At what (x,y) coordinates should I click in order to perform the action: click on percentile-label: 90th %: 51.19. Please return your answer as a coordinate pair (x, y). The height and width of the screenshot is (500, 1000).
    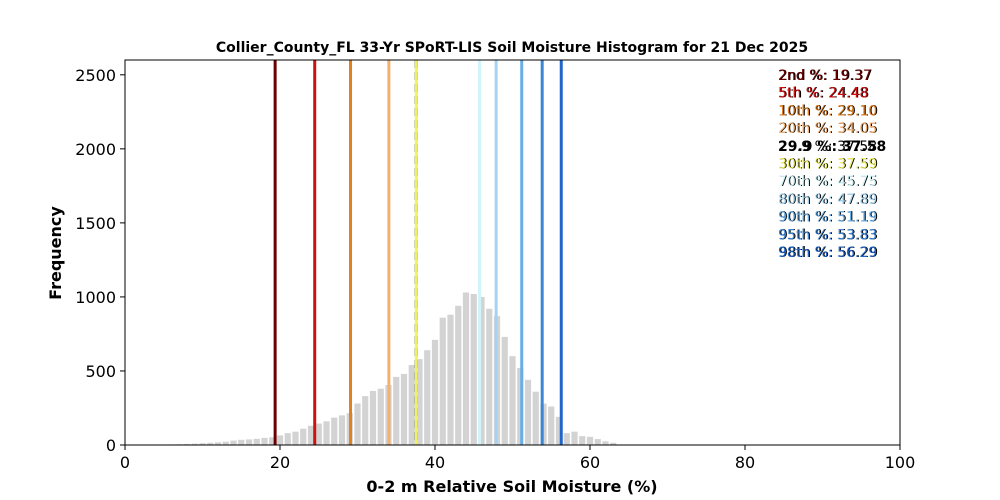
    Looking at the image, I should click on (827, 218).